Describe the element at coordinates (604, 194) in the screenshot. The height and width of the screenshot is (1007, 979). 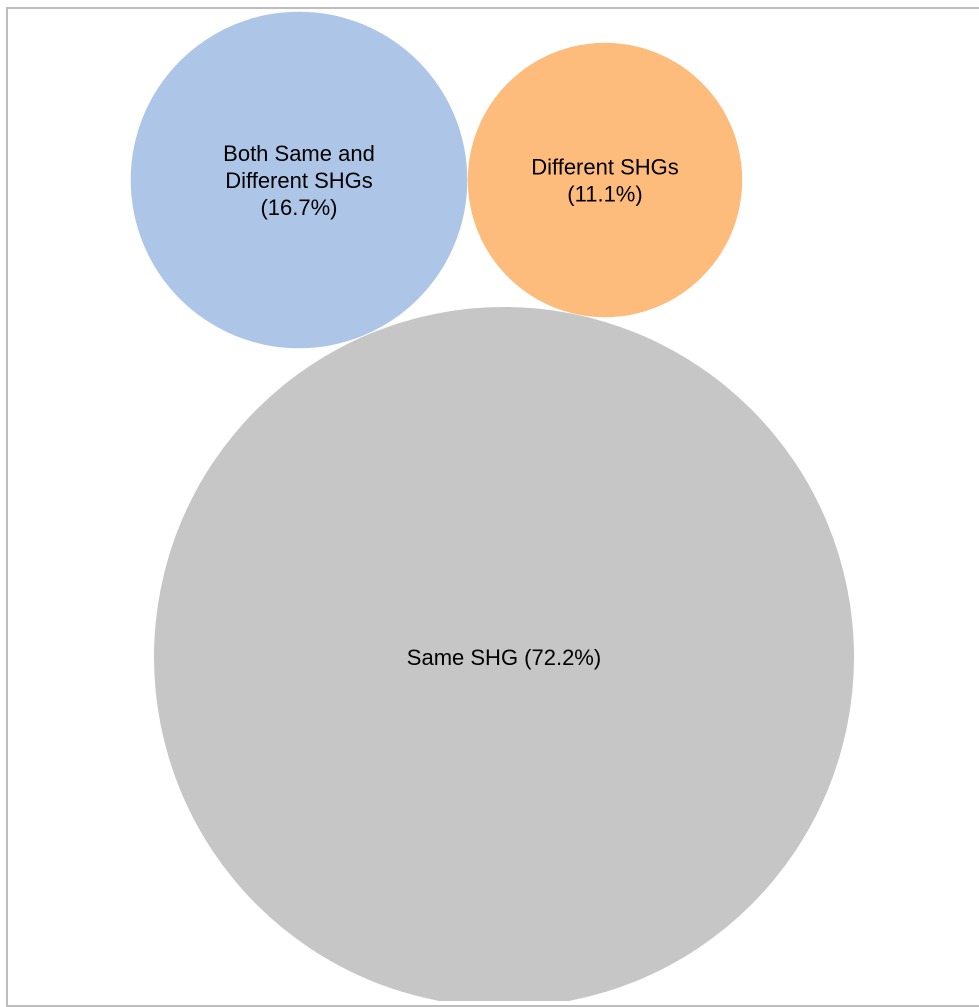
I see `bubble-label-different-shgs-line-2: (11.1%)` at that location.